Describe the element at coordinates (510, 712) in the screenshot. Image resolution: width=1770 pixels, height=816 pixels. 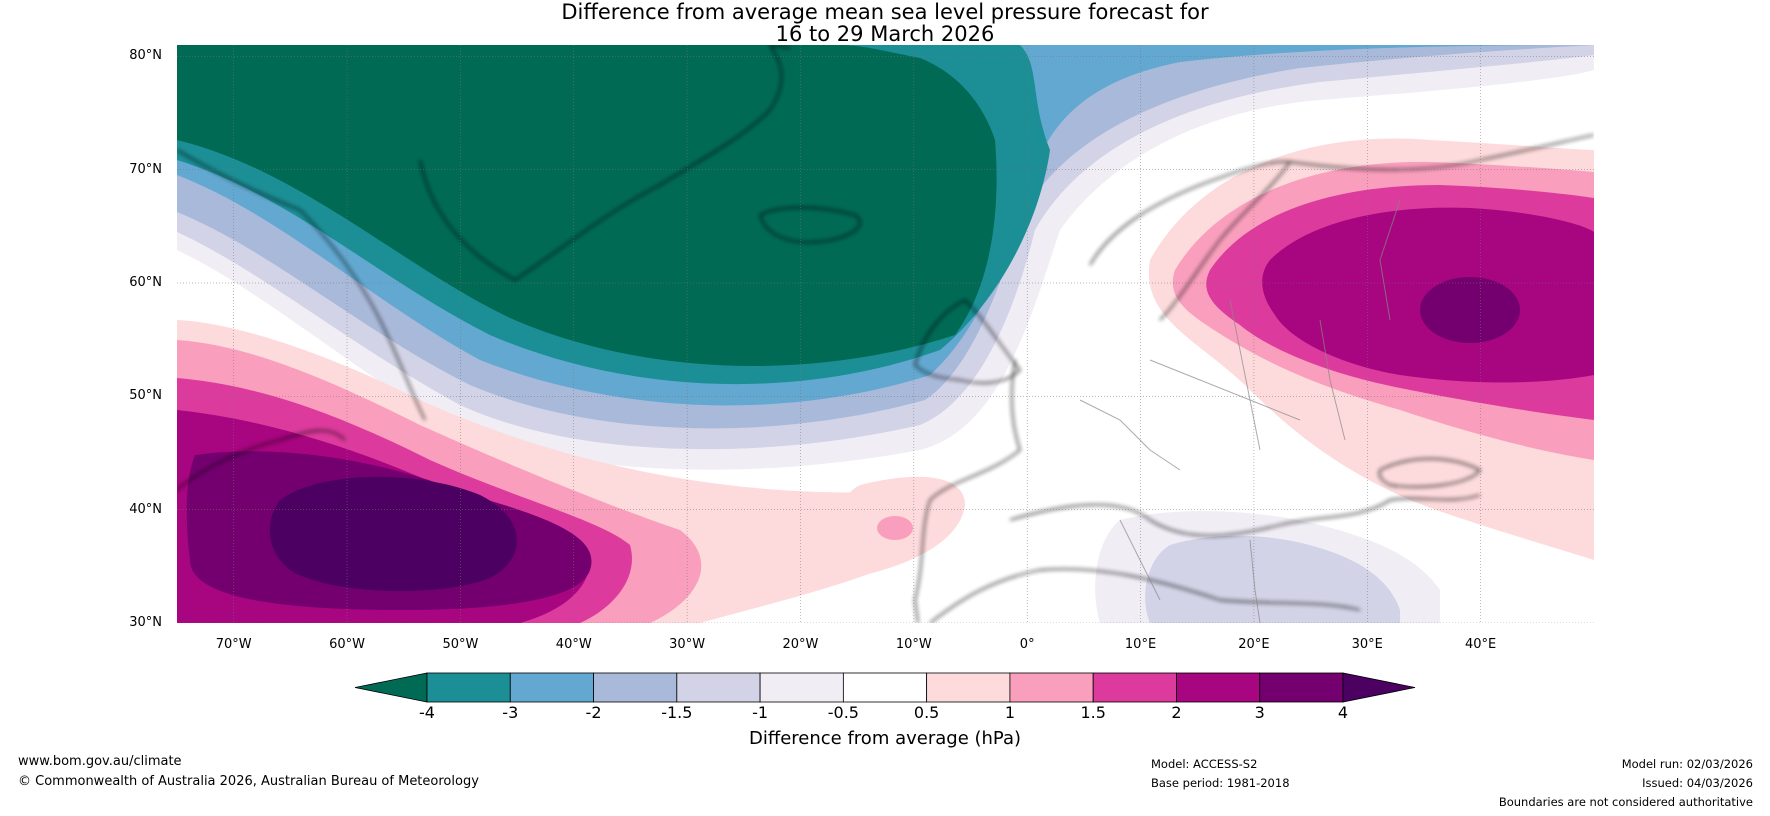
I see `colorbar-tick-label: -3` at that location.